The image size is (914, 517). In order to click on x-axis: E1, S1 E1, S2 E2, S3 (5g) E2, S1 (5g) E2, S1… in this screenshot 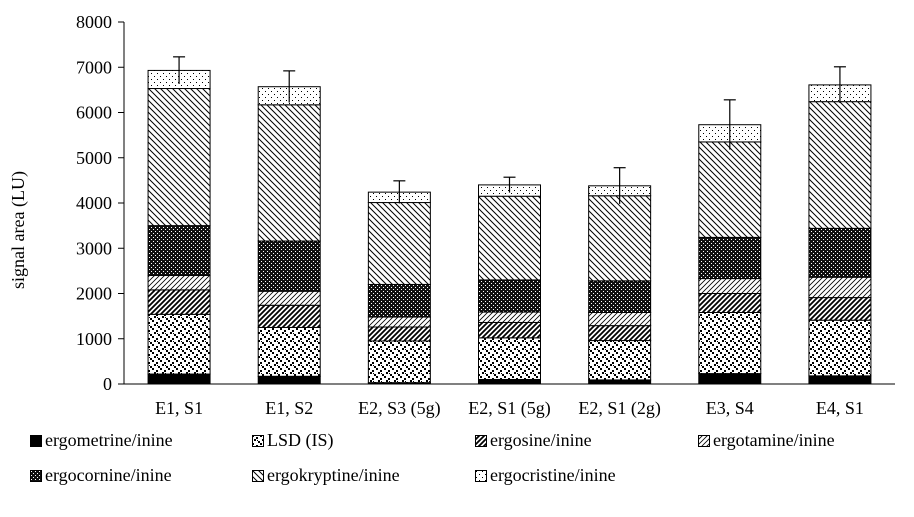, I will do `click(509, 401)`.